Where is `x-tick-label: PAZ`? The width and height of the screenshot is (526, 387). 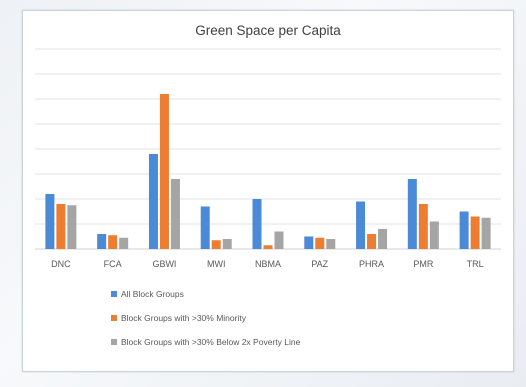 x-tick-label: PAZ is located at coordinates (319, 264).